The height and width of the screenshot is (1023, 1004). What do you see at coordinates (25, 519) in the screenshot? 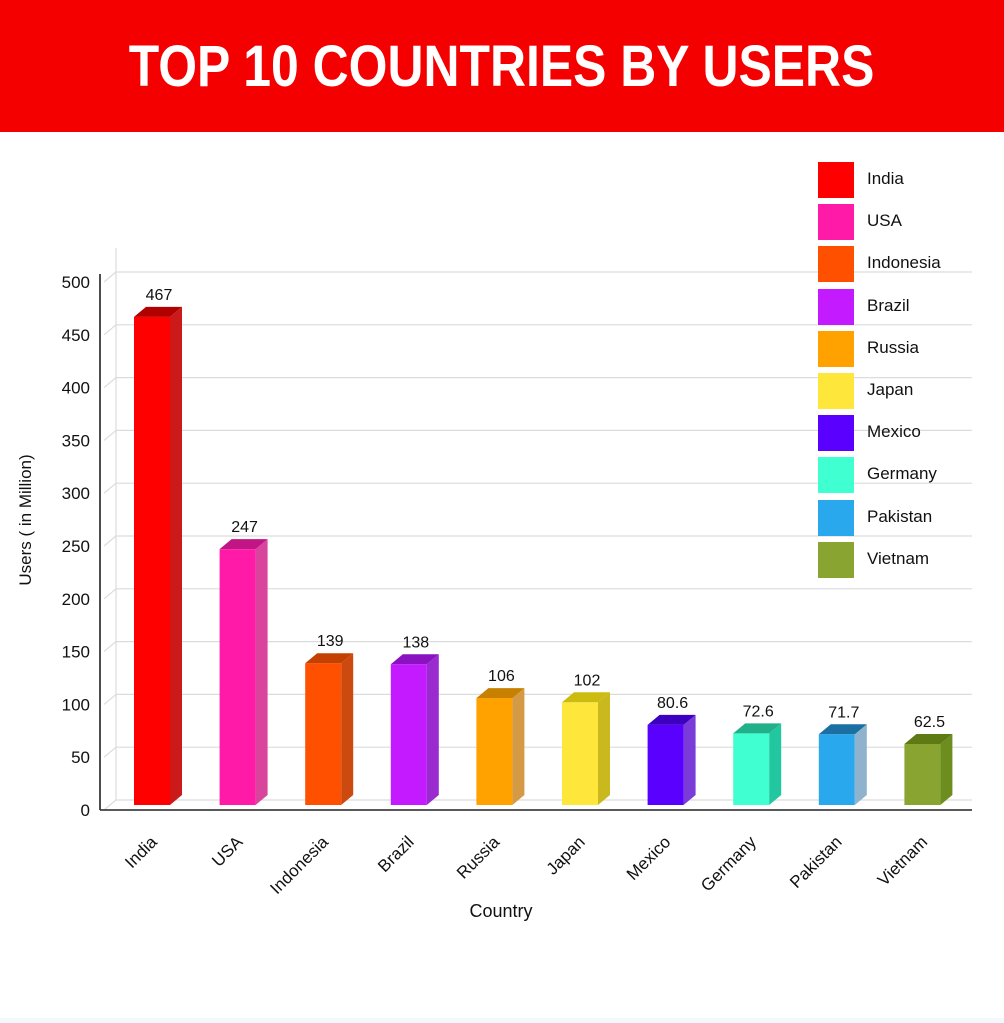
I see `y-axis-label: Users ( in Million)` at bounding box center [25, 519].